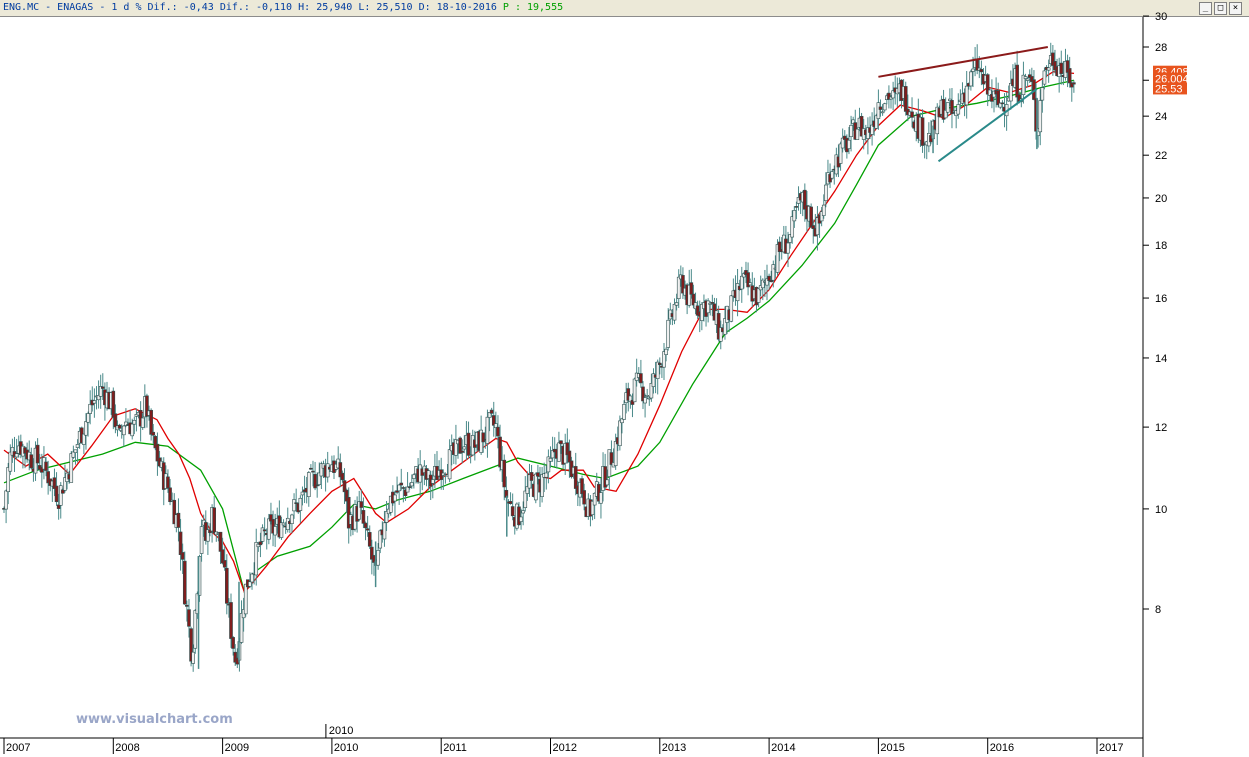 This screenshot has height=757, width=1249. I want to click on y-axis: 8 10 12 14 16 18 20 22 24 28 30, so click(1155, 313).